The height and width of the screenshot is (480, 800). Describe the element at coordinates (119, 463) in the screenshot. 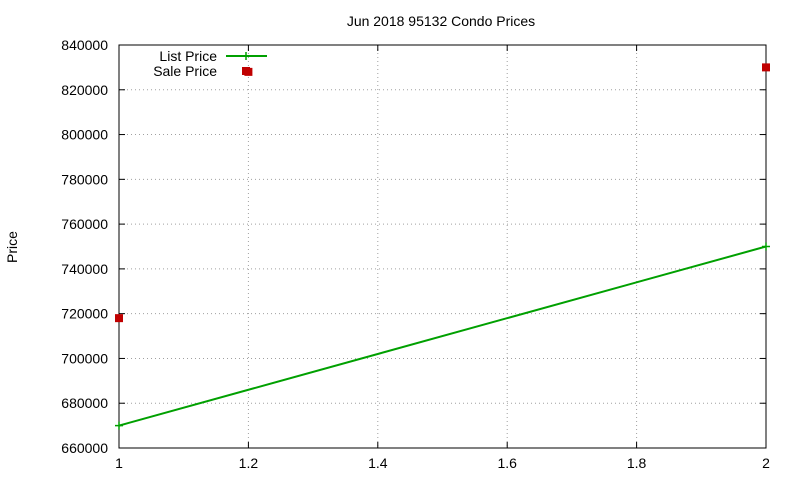

I see `x-tick-label: 1` at that location.